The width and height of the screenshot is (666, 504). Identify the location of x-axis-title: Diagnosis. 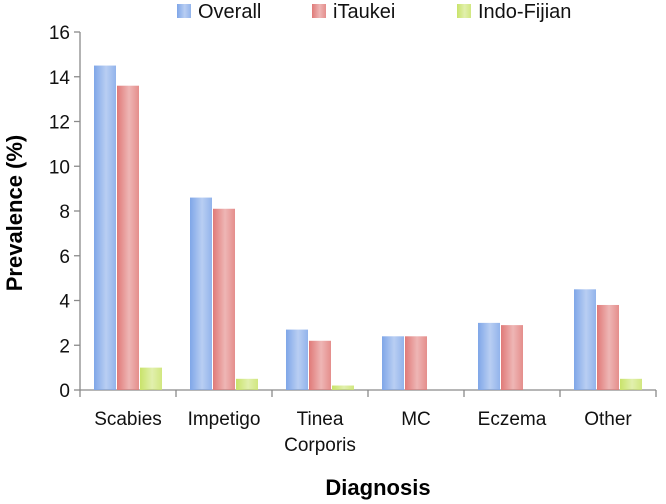
(377, 487).